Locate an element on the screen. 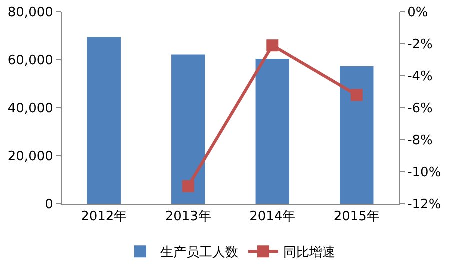 Image resolution: width=457 pixels, height=279 pixels. y-tick-label: 40,000 is located at coordinates (31, 109).